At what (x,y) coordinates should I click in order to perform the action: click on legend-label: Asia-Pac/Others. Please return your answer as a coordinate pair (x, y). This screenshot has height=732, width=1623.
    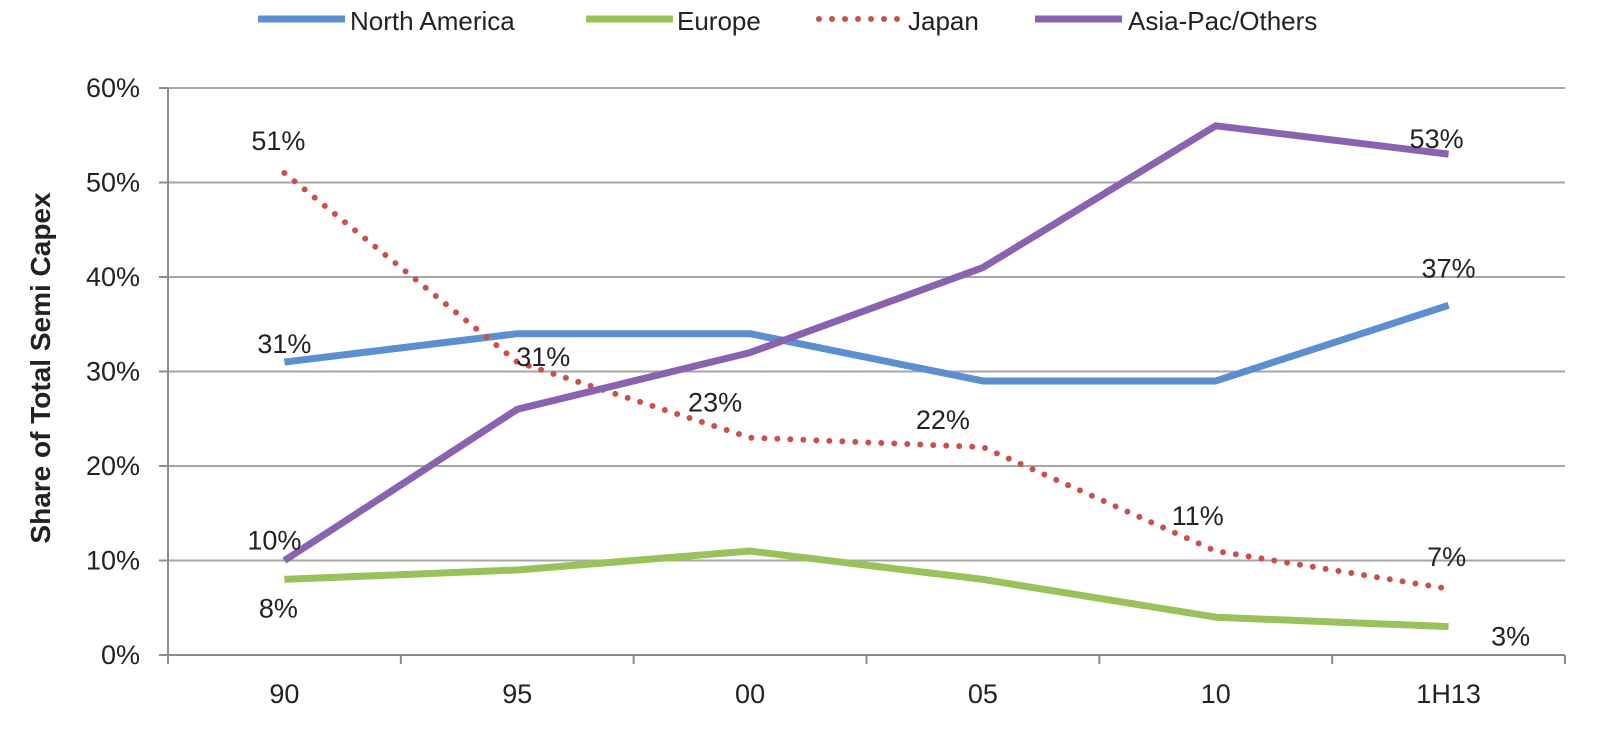
    Looking at the image, I should click on (1222, 21).